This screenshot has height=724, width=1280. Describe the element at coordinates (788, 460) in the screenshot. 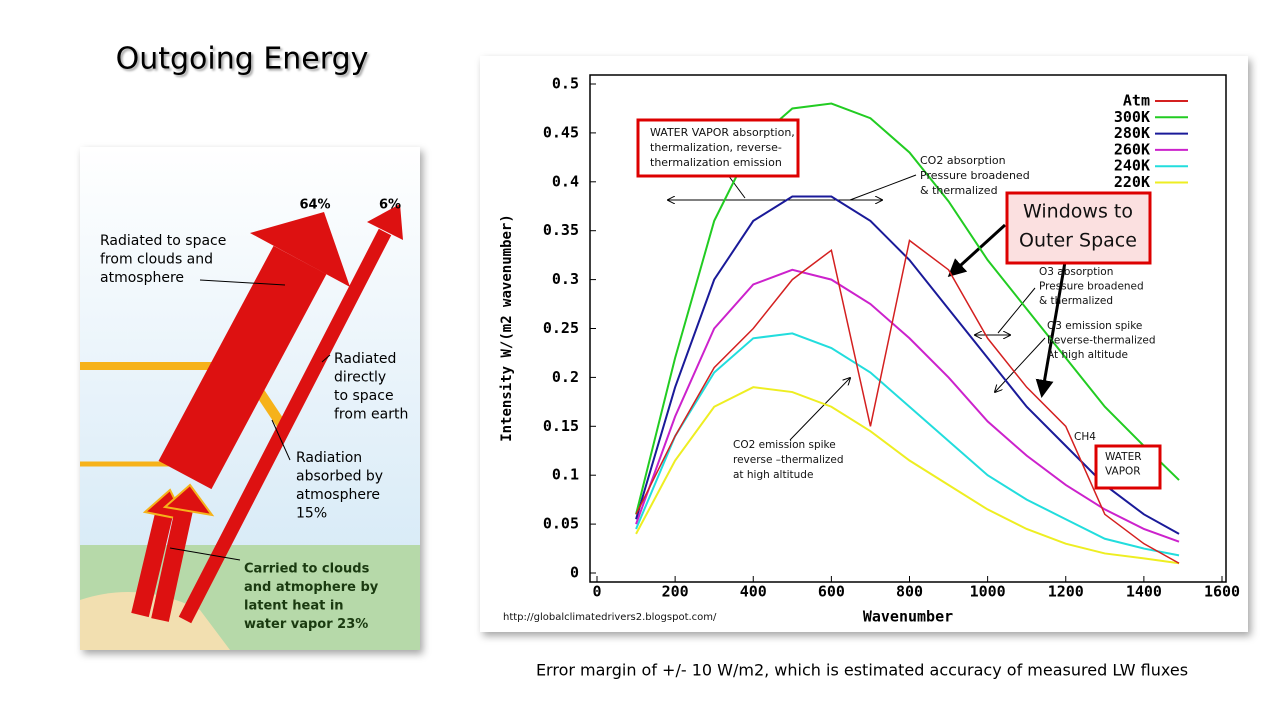

I see `annotation: reverse –thermalized` at that location.